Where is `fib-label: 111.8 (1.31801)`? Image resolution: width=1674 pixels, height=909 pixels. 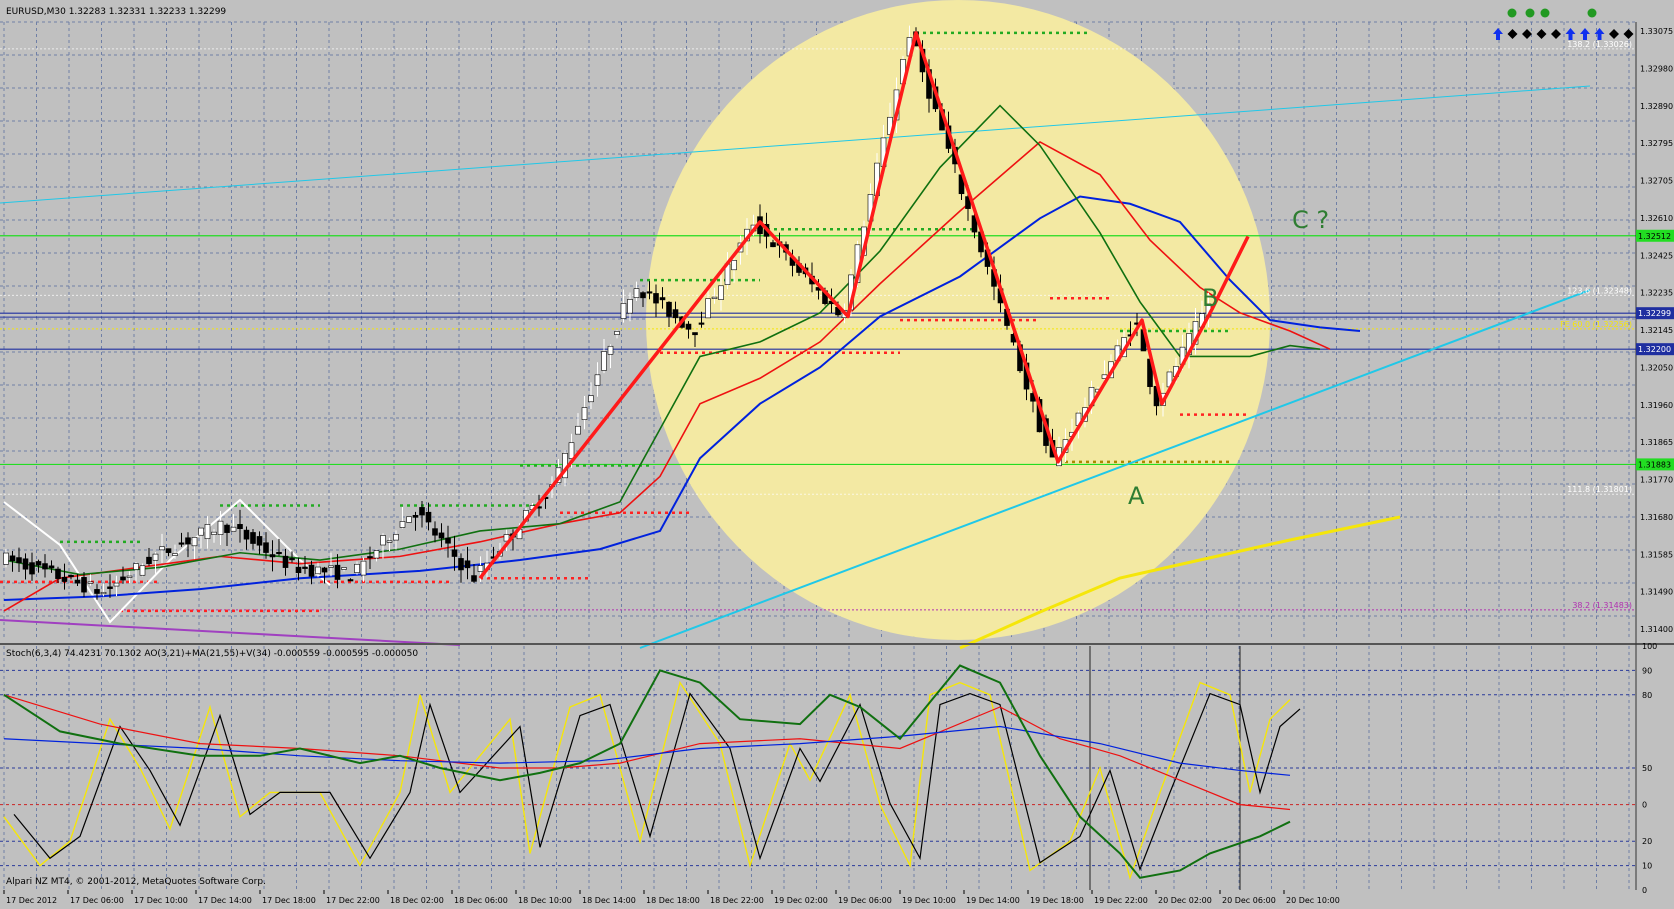
fib-label: 111.8 (1.31801) is located at coordinates (1599, 489).